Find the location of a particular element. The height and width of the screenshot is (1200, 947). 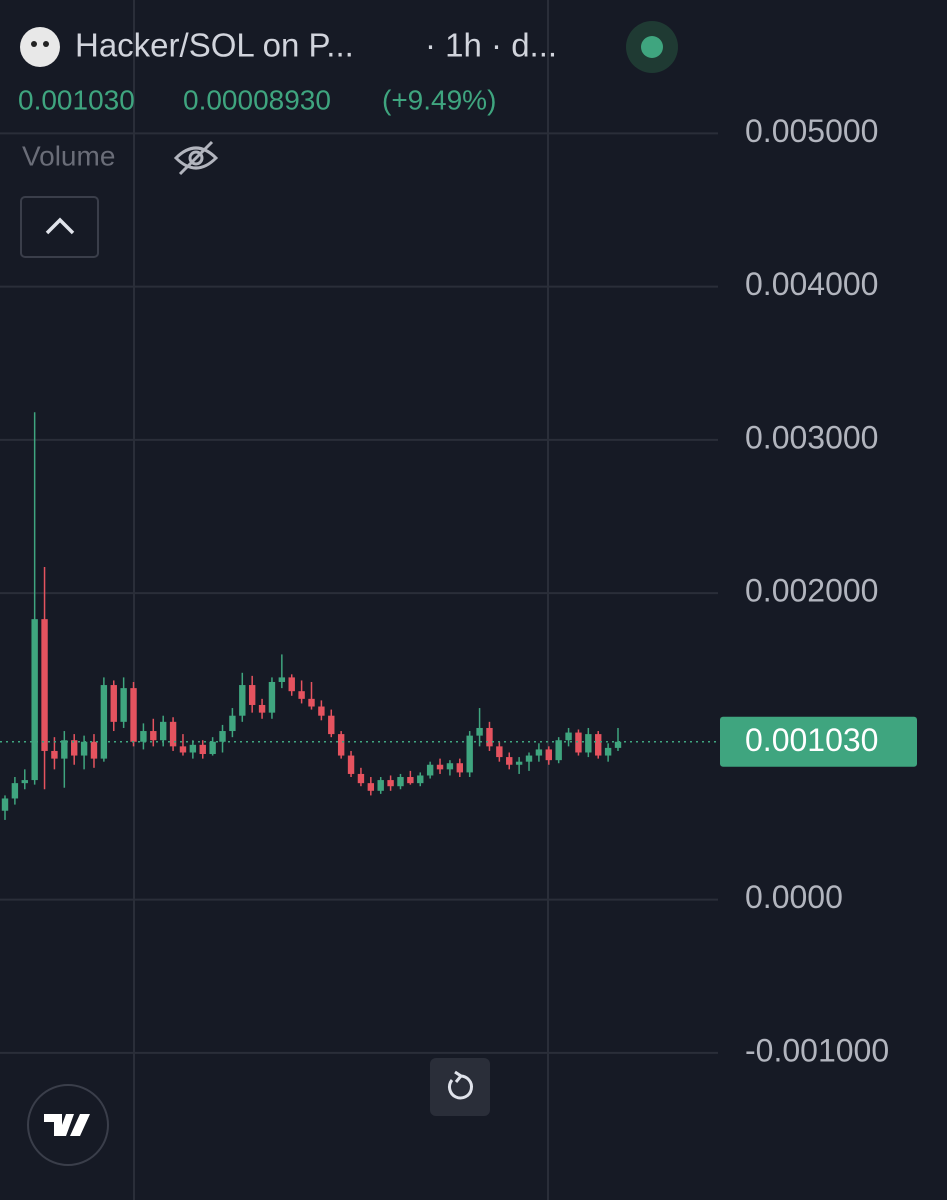

change-percent: (+9.49%) is located at coordinates (439, 99).